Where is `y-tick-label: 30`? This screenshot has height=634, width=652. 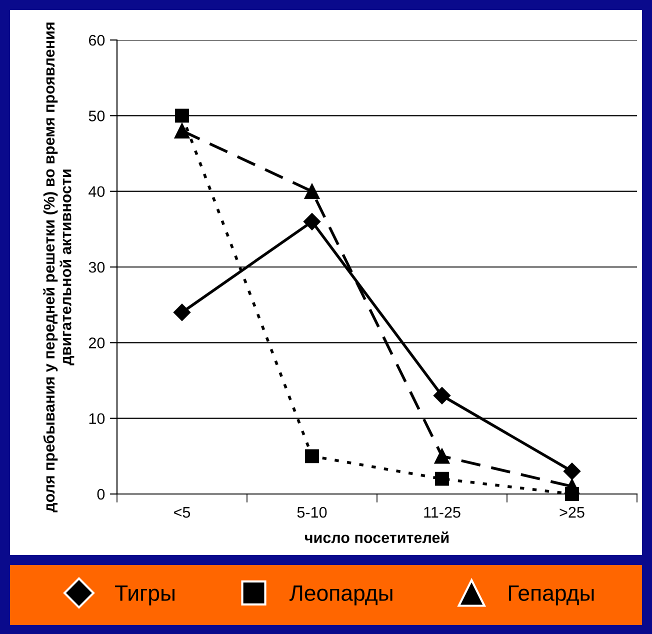 y-tick-label: 30 is located at coordinates (96, 267).